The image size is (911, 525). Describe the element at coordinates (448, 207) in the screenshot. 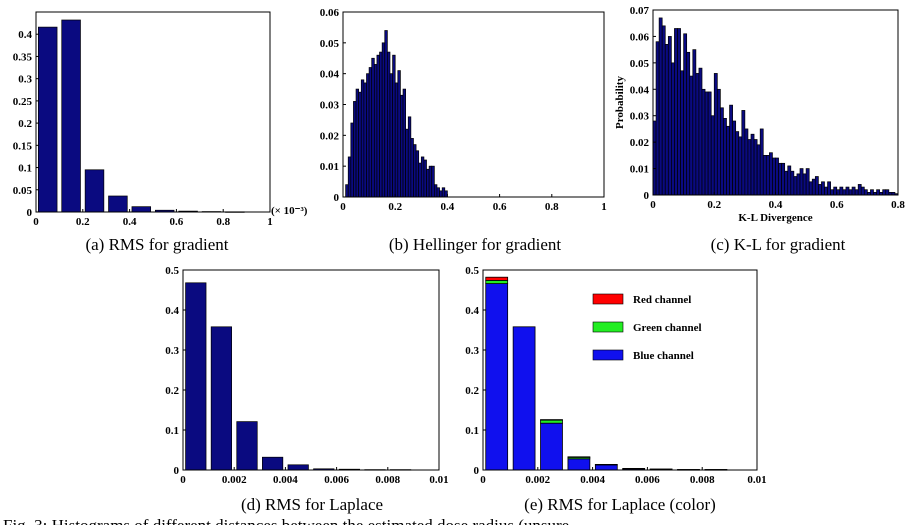

I see `xtick-label-b-2: 0.4` at that location.